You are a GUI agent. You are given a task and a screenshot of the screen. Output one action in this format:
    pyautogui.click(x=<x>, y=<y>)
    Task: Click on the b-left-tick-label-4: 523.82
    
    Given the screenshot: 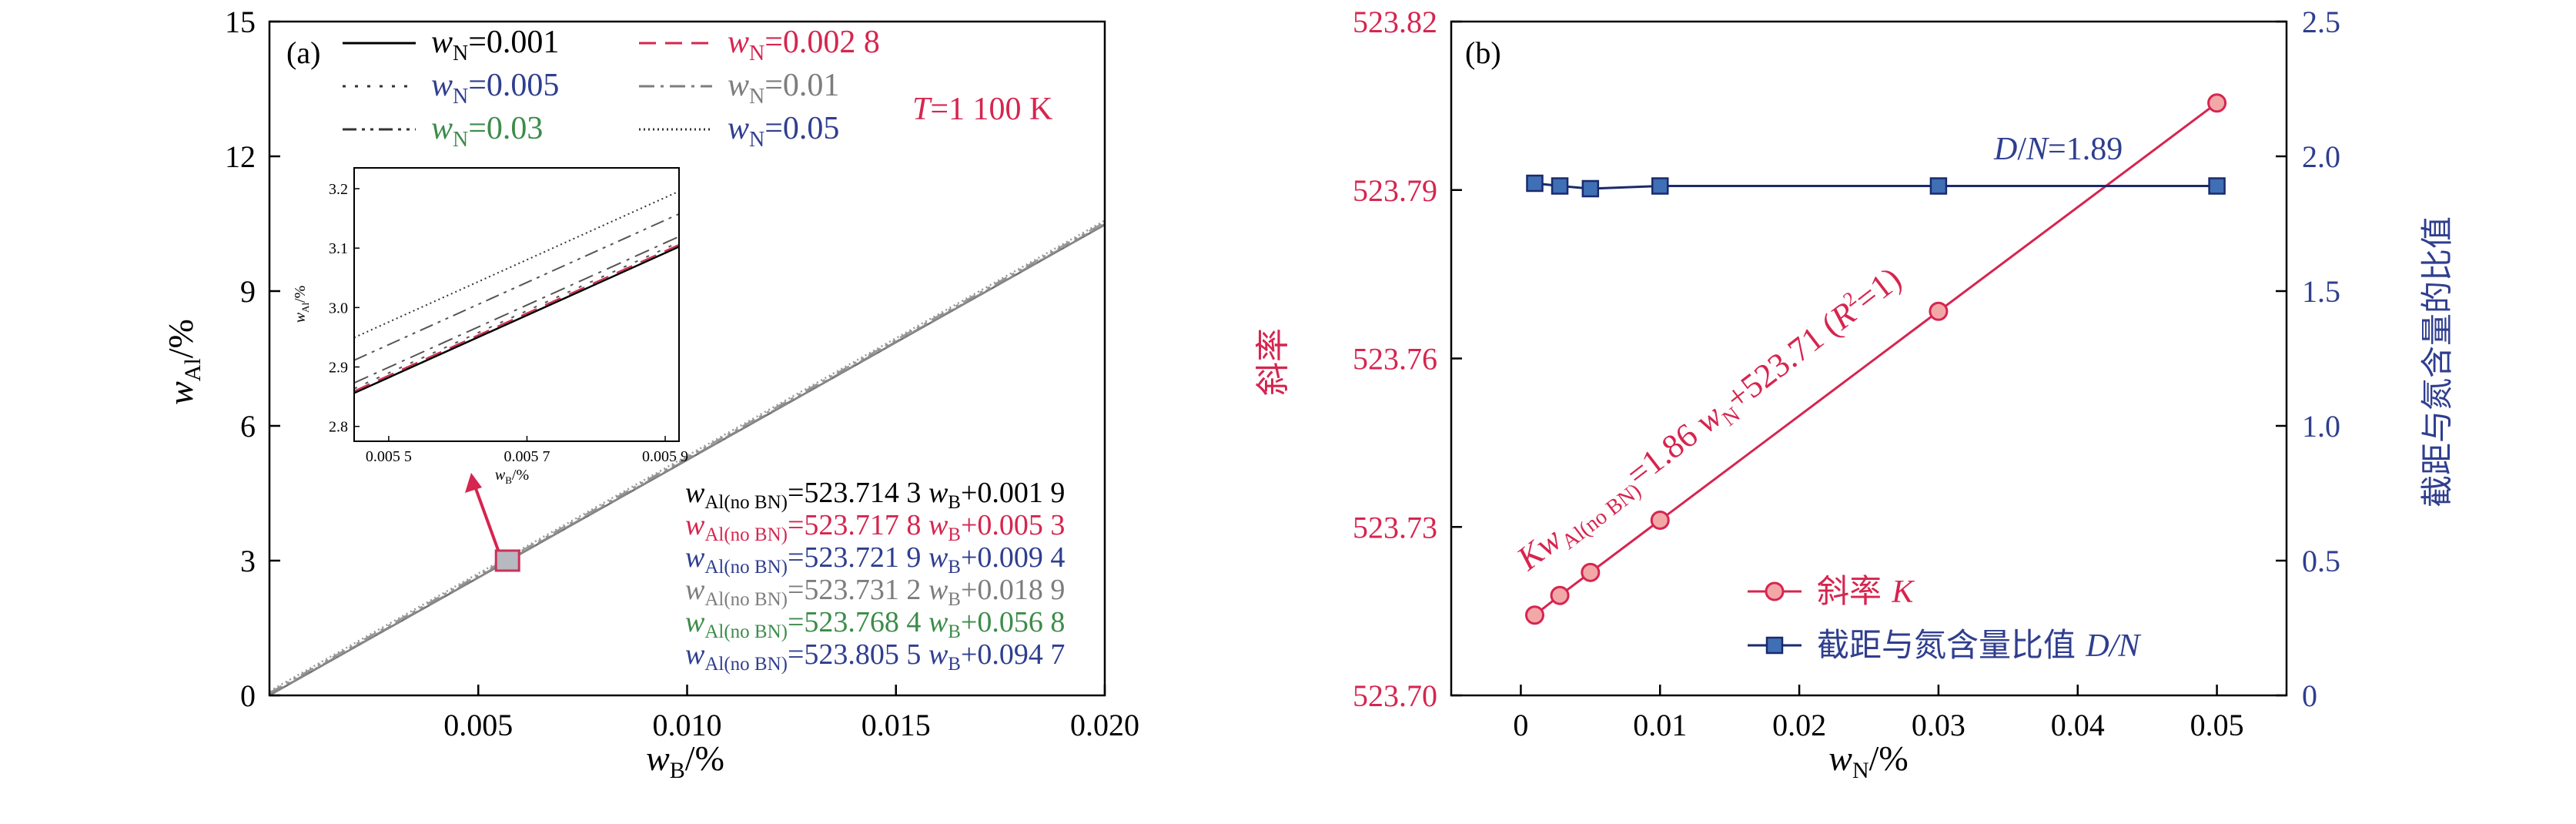 What is the action you would take?
    pyautogui.click(x=1395, y=22)
    